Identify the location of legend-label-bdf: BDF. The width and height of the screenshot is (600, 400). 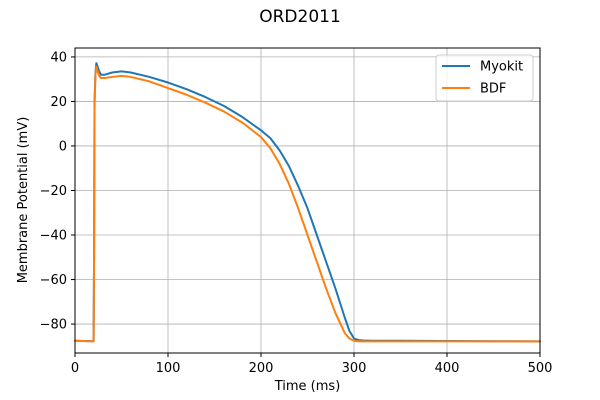
(493, 89).